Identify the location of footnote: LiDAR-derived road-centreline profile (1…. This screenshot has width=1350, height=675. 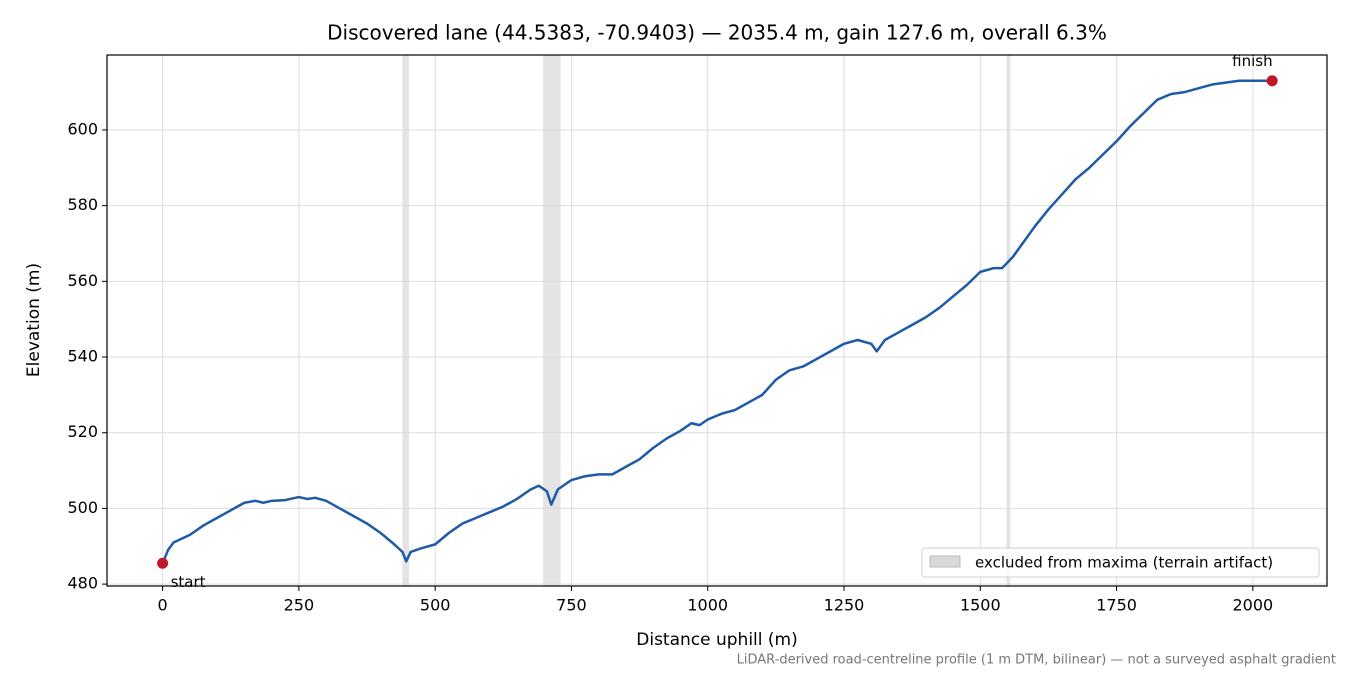
(1036, 660).